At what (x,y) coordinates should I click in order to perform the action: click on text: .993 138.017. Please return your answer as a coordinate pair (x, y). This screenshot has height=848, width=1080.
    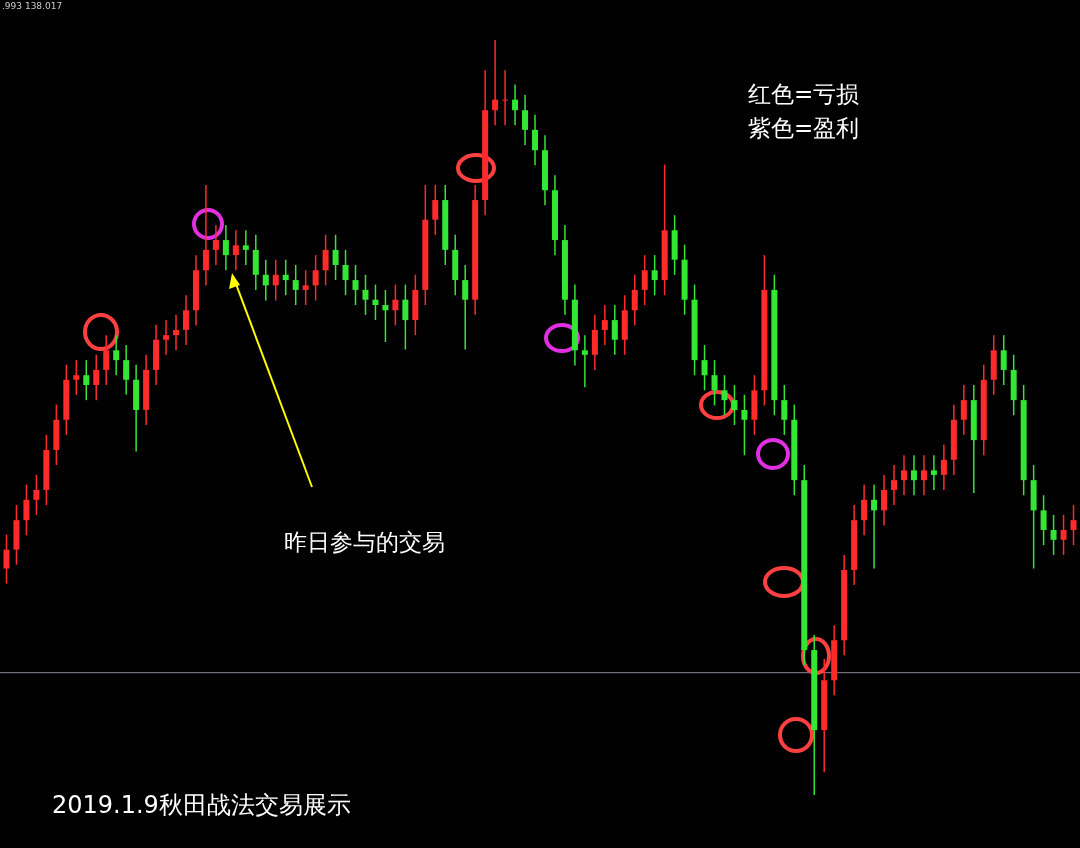
    Looking at the image, I should click on (32, 6).